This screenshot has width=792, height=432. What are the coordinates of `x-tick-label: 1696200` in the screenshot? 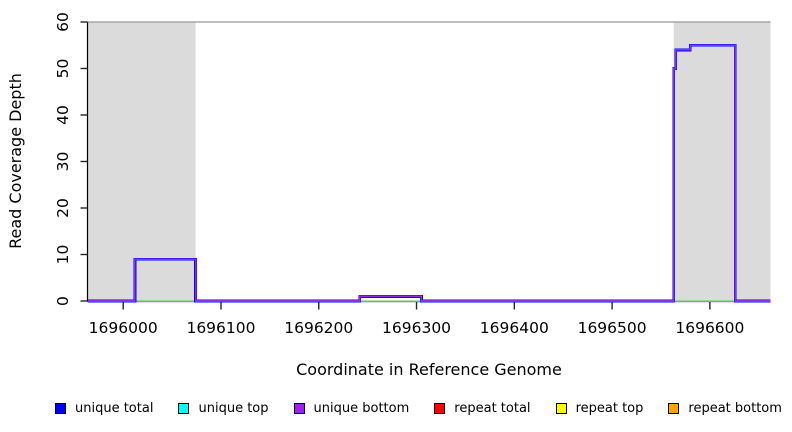 It's located at (318, 328).